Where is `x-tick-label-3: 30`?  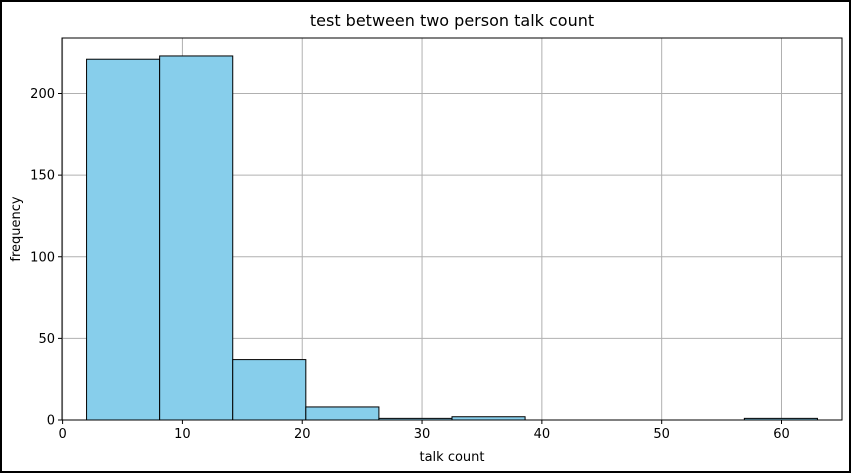
x-tick-label-3: 30 is located at coordinates (422, 434).